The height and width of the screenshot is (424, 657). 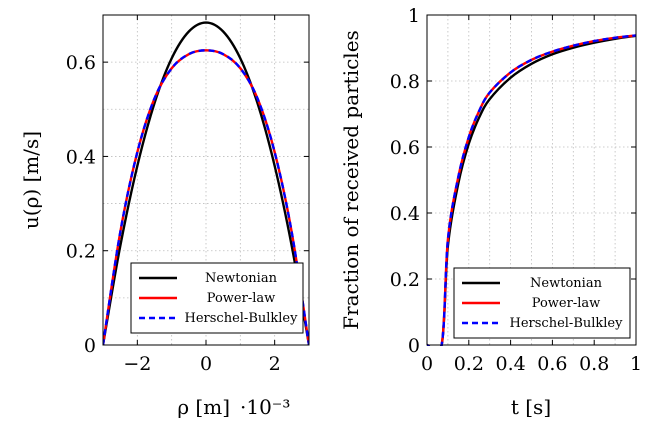 What do you see at coordinates (405, 82) in the screenshot?
I see `y-tick-label: 0.8` at bounding box center [405, 82].